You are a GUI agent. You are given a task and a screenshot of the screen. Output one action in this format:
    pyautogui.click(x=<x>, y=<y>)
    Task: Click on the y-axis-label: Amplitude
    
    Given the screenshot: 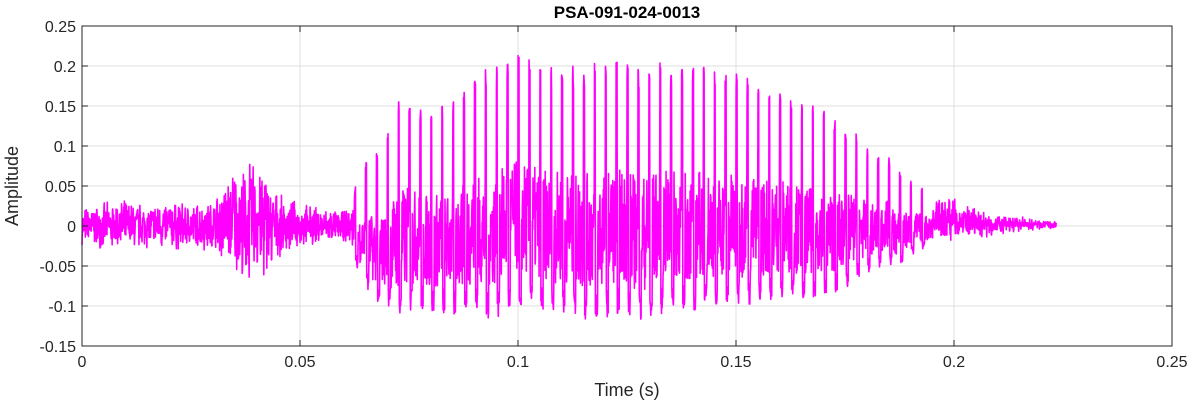 What is the action you would take?
    pyautogui.click(x=12, y=186)
    